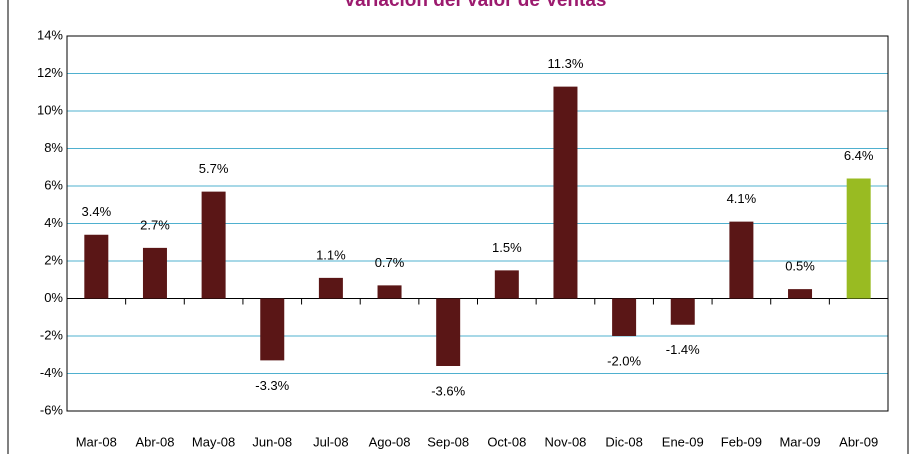 This screenshot has height=454, width=917. Describe the element at coordinates (741, 441) in the screenshot. I see `x-tick-label: Feb-09` at that location.